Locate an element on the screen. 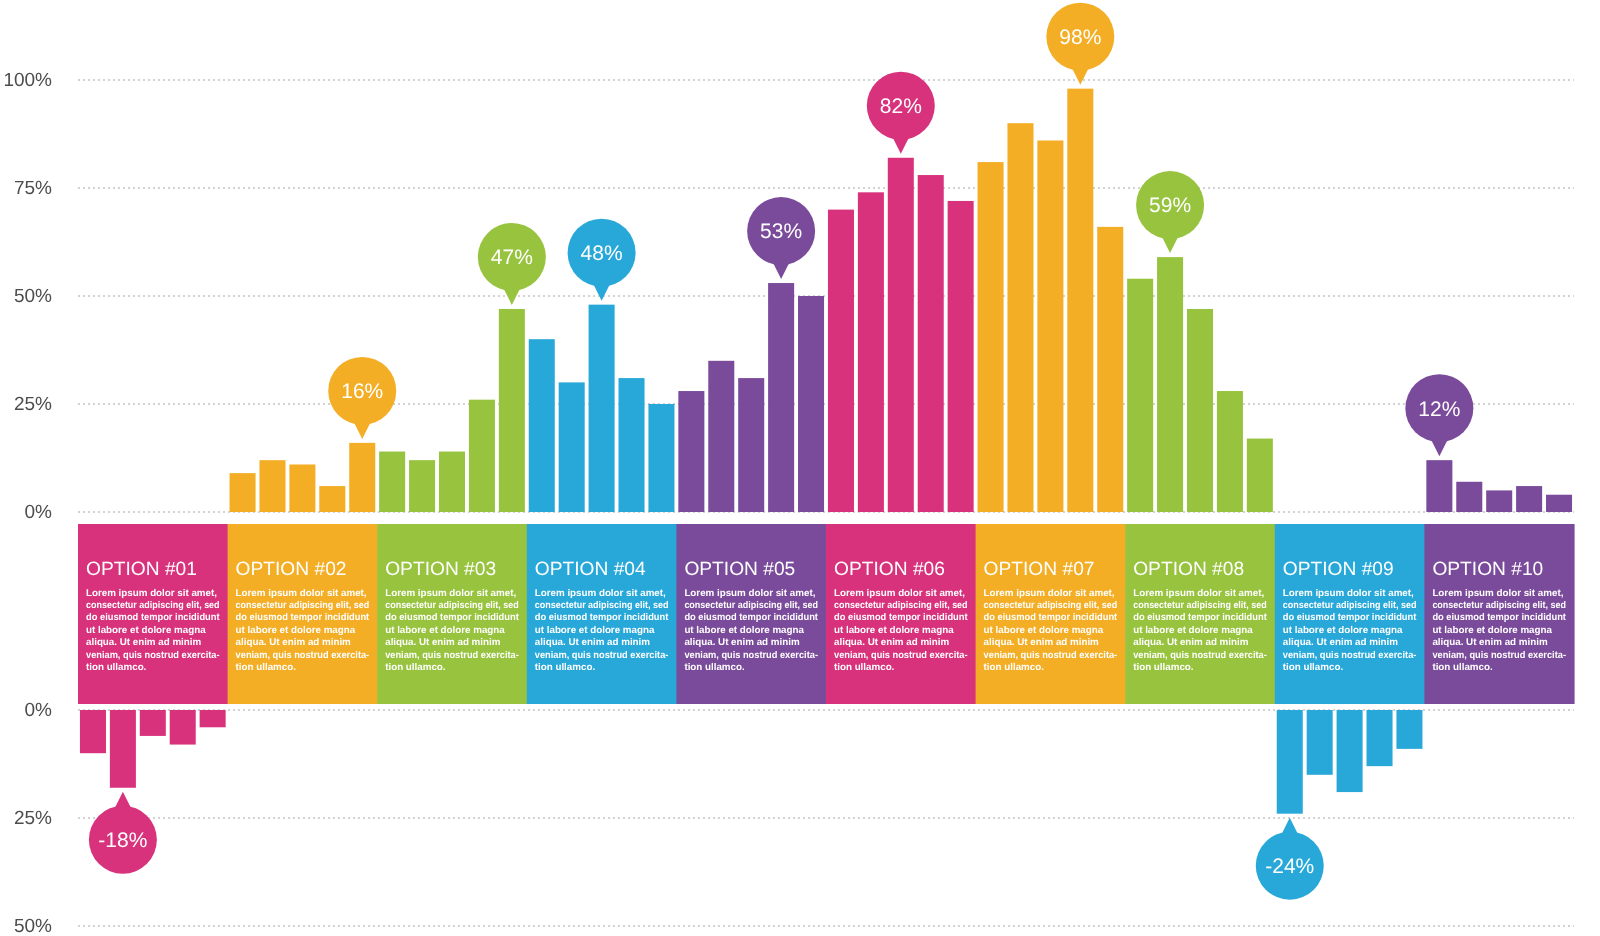 This screenshot has height=936, width=1600. data-label: 12% is located at coordinates (1439, 409).